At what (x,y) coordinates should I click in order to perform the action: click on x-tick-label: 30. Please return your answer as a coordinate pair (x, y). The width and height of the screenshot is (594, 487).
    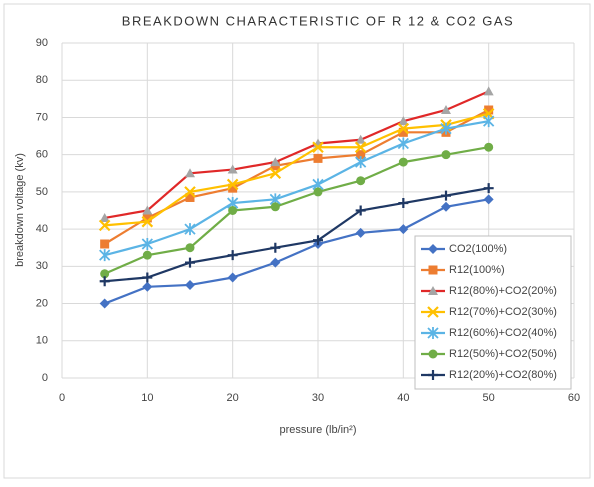
    Looking at the image, I should click on (318, 398).